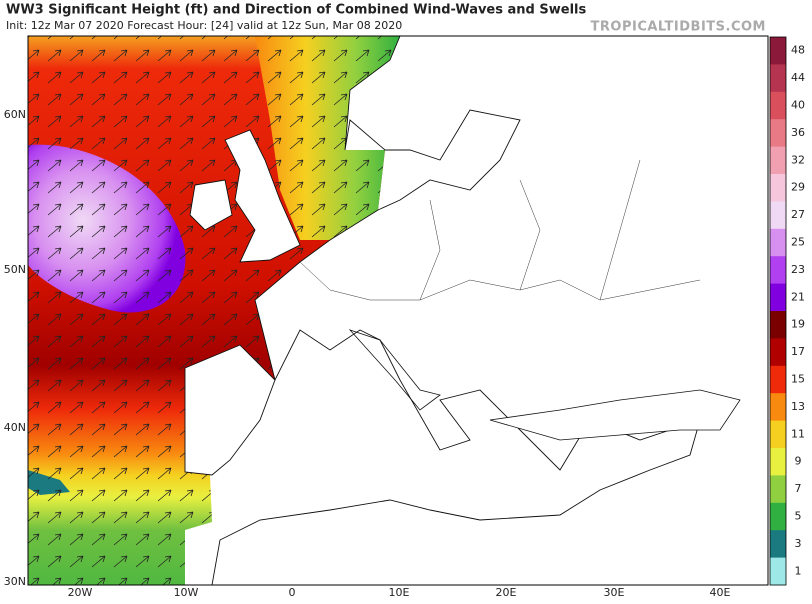 The width and height of the screenshot is (812, 604). I want to click on colorbar-label: 1, so click(798, 570).